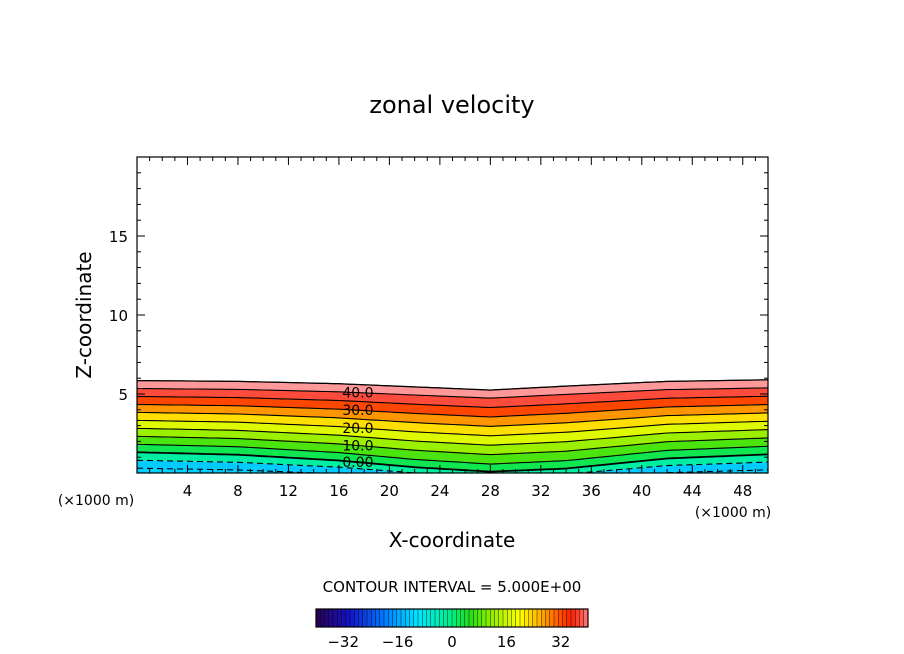  Describe the element at coordinates (357, 447) in the screenshot. I see `contour-label: 10.0` at that location.